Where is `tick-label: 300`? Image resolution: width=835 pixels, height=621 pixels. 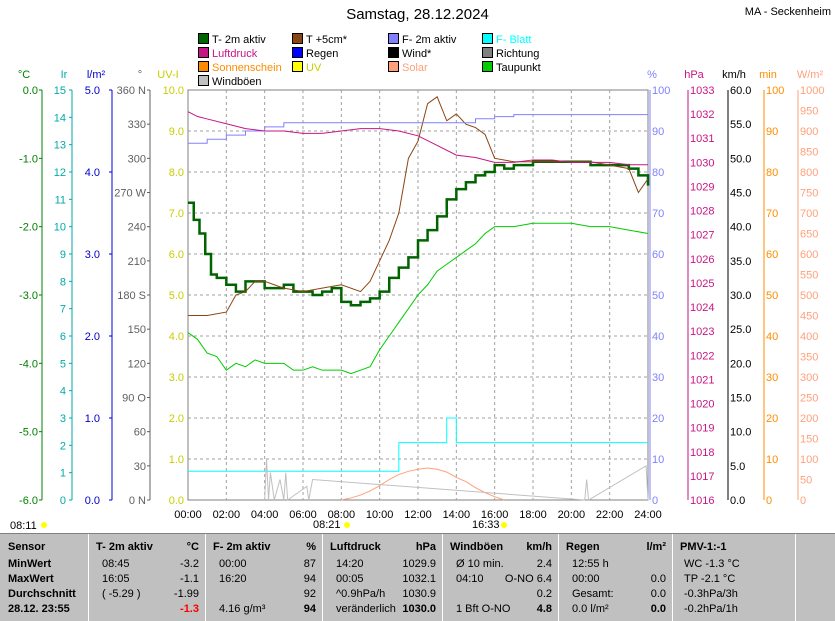
tick-label: 300 is located at coordinates (809, 378).